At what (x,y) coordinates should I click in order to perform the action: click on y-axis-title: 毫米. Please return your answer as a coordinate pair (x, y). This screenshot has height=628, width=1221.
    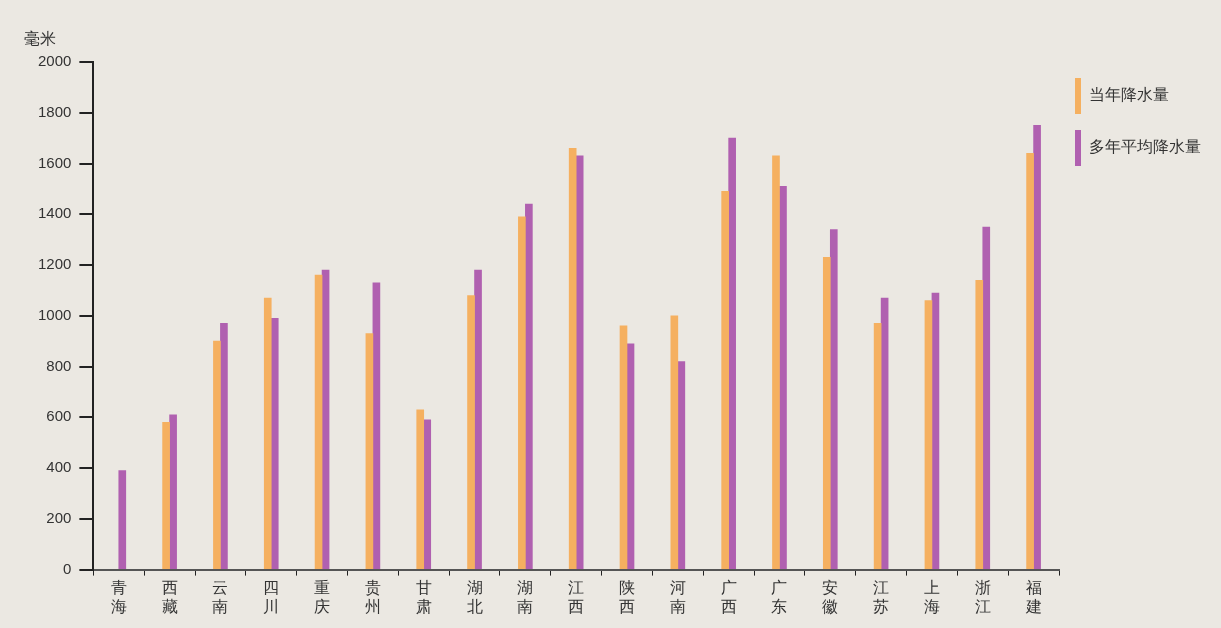
    Looking at the image, I should click on (40, 39).